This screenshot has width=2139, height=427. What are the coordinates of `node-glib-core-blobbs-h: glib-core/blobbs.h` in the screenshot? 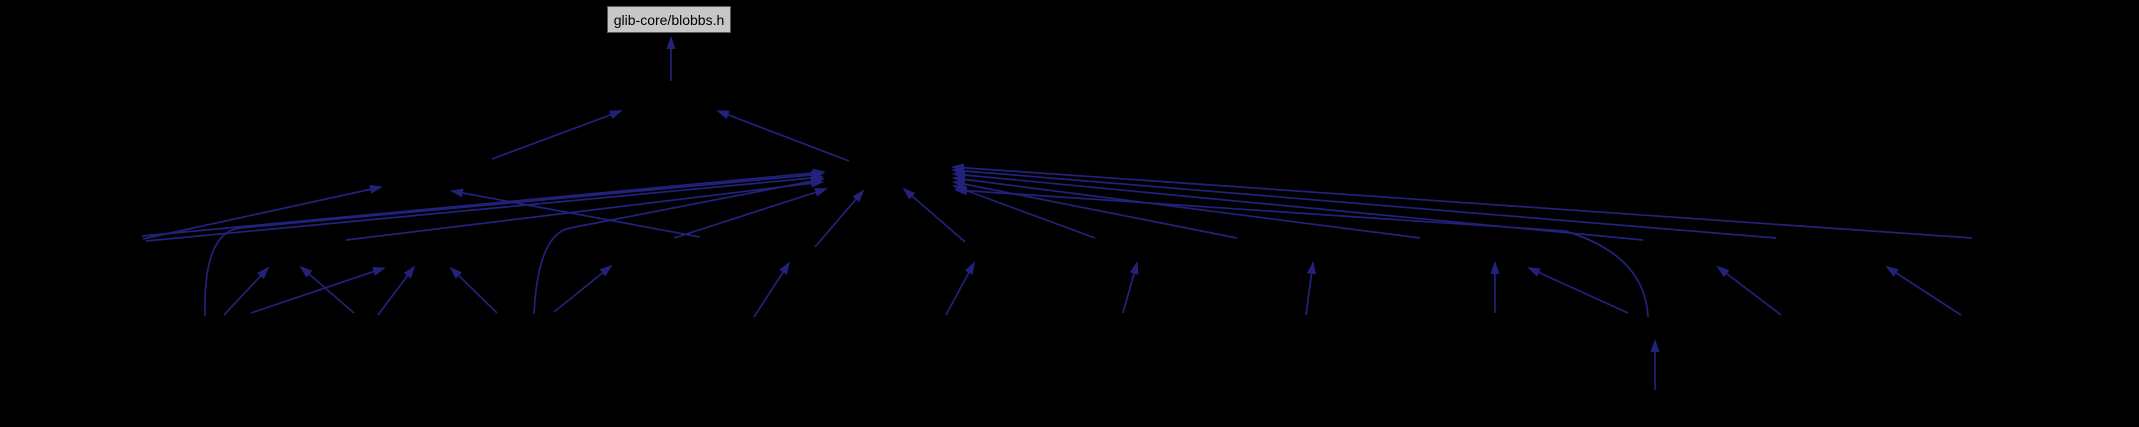 It's located at (669, 19).